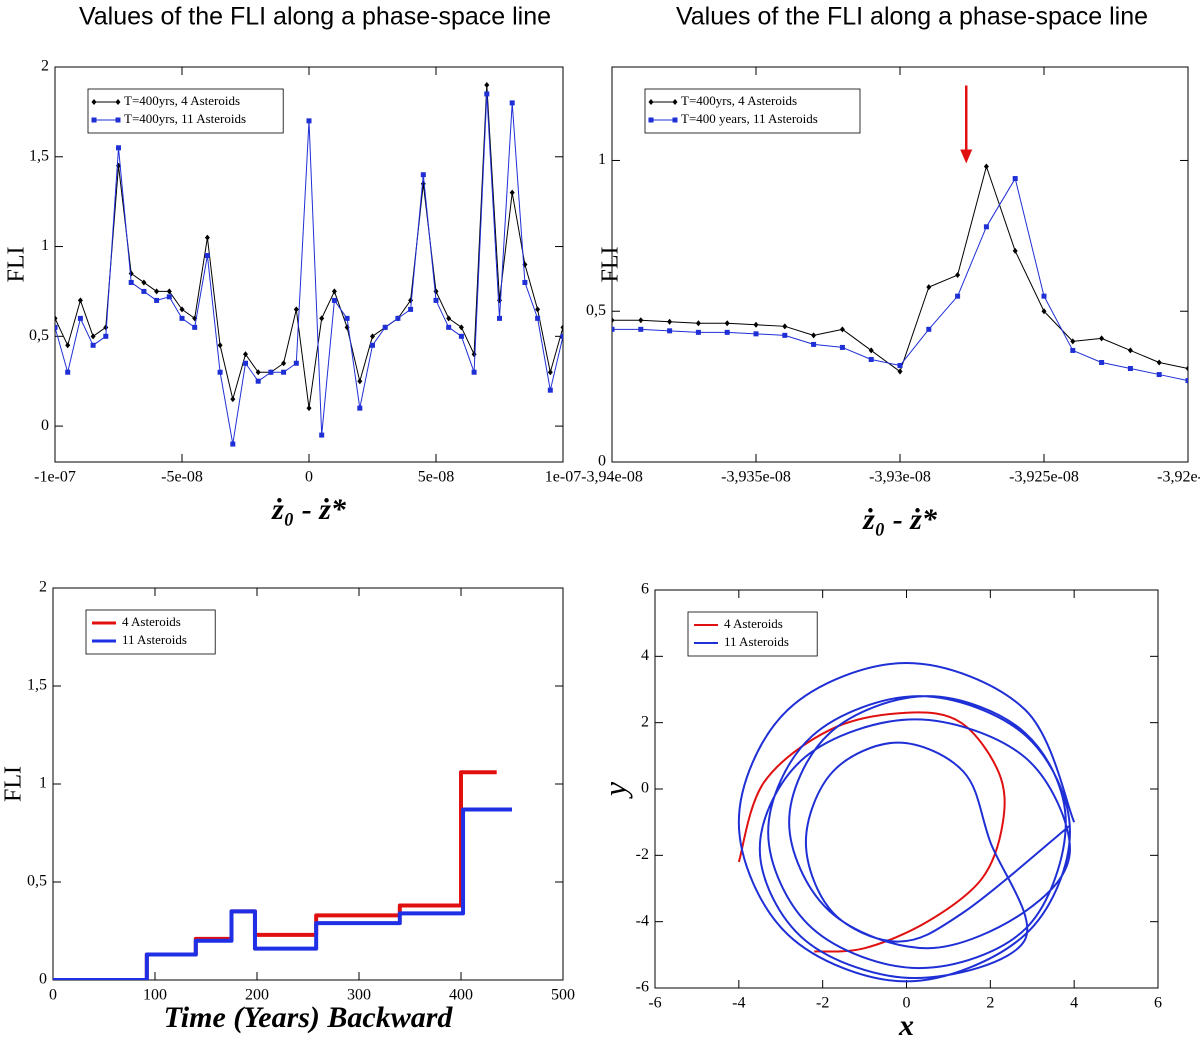  Describe the element at coordinates (1158, 1003) in the screenshot. I see `x-tick-label: 6` at that location.